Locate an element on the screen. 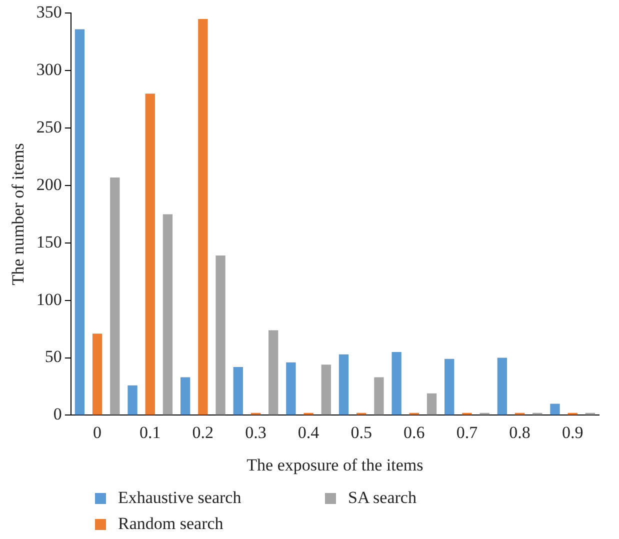 This screenshot has width=619, height=539. y-tick-label: 100 is located at coordinates (49, 299).